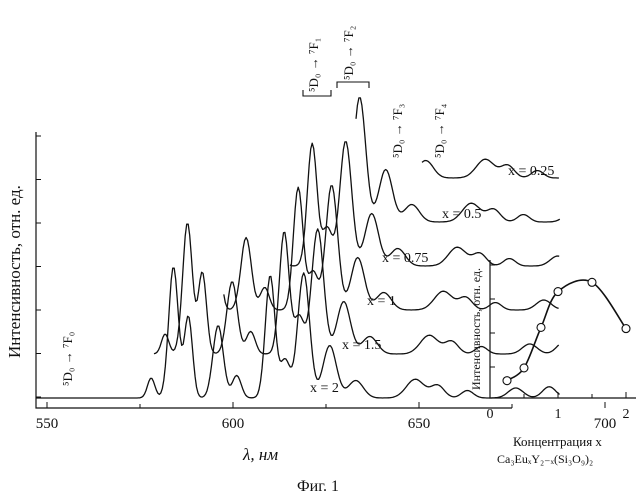 The height and width of the screenshot is (500, 636). I want to click on series-label: x = 1.5, so click(361, 345).